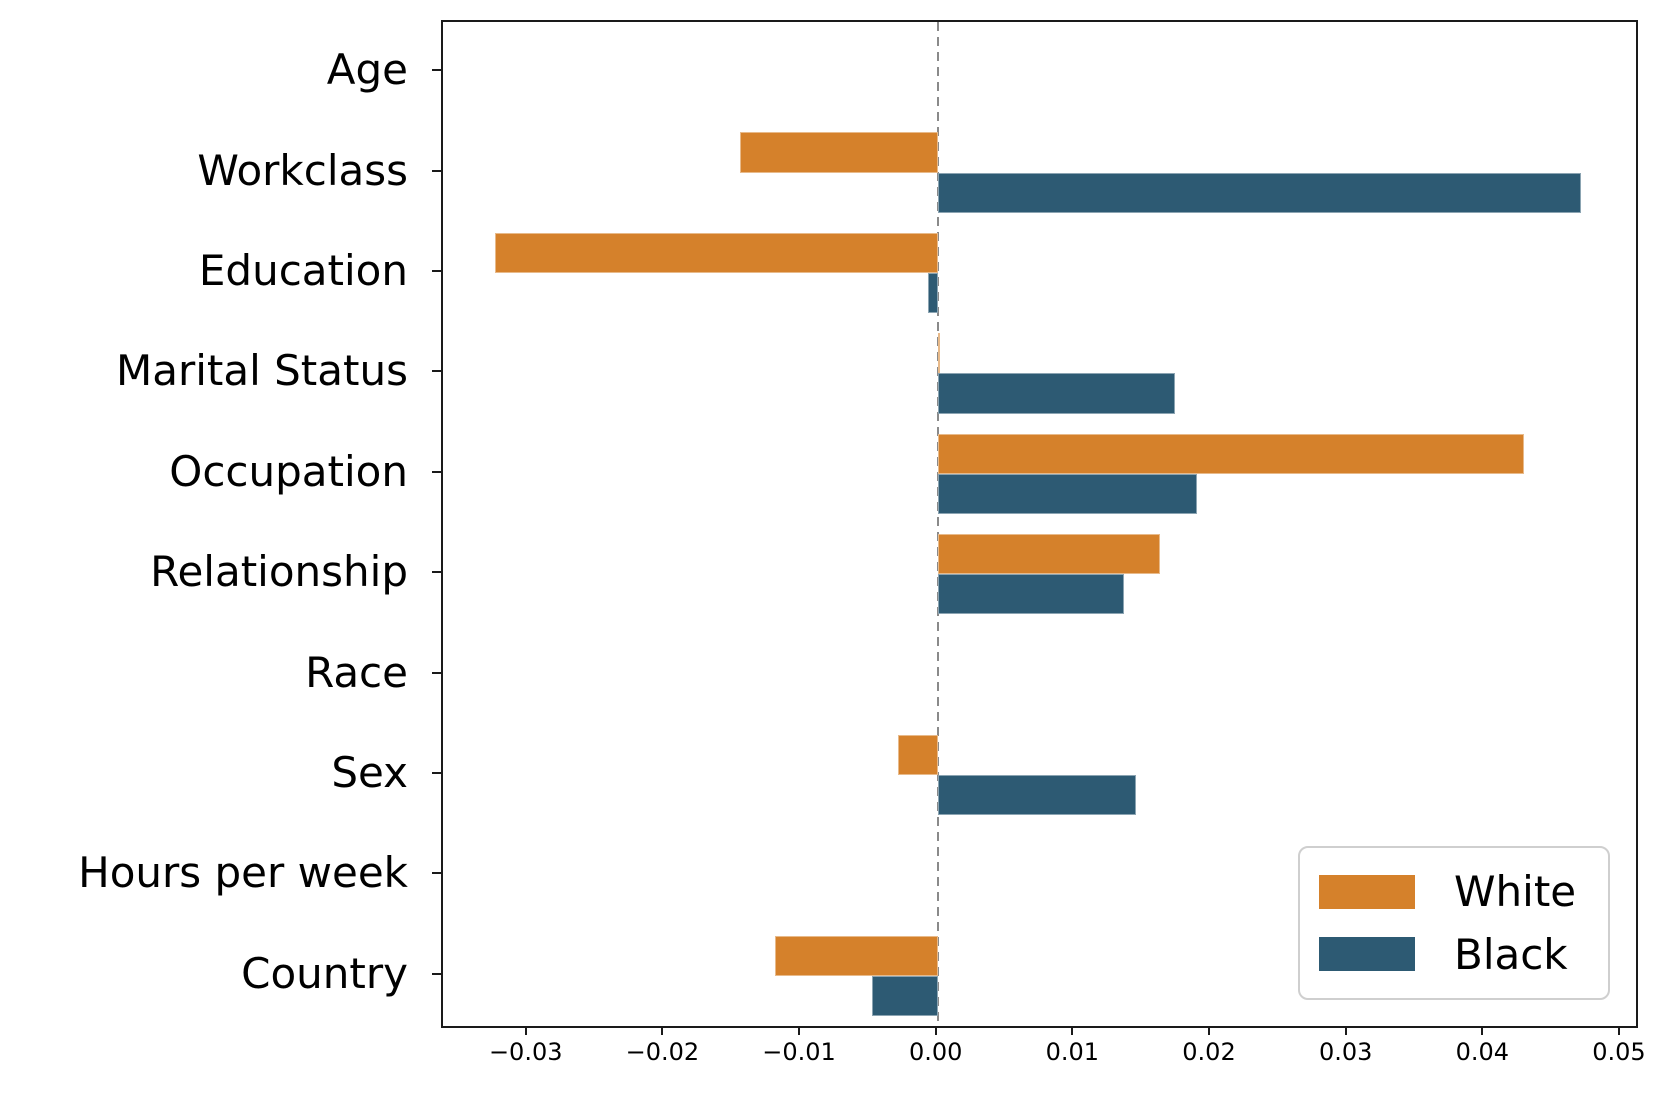 Image resolution: width=1661 pixels, height=1107 pixels. Describe the element at coordinates (436, 70) in the screenshot. I see `y-tick-mark-age` at that location.